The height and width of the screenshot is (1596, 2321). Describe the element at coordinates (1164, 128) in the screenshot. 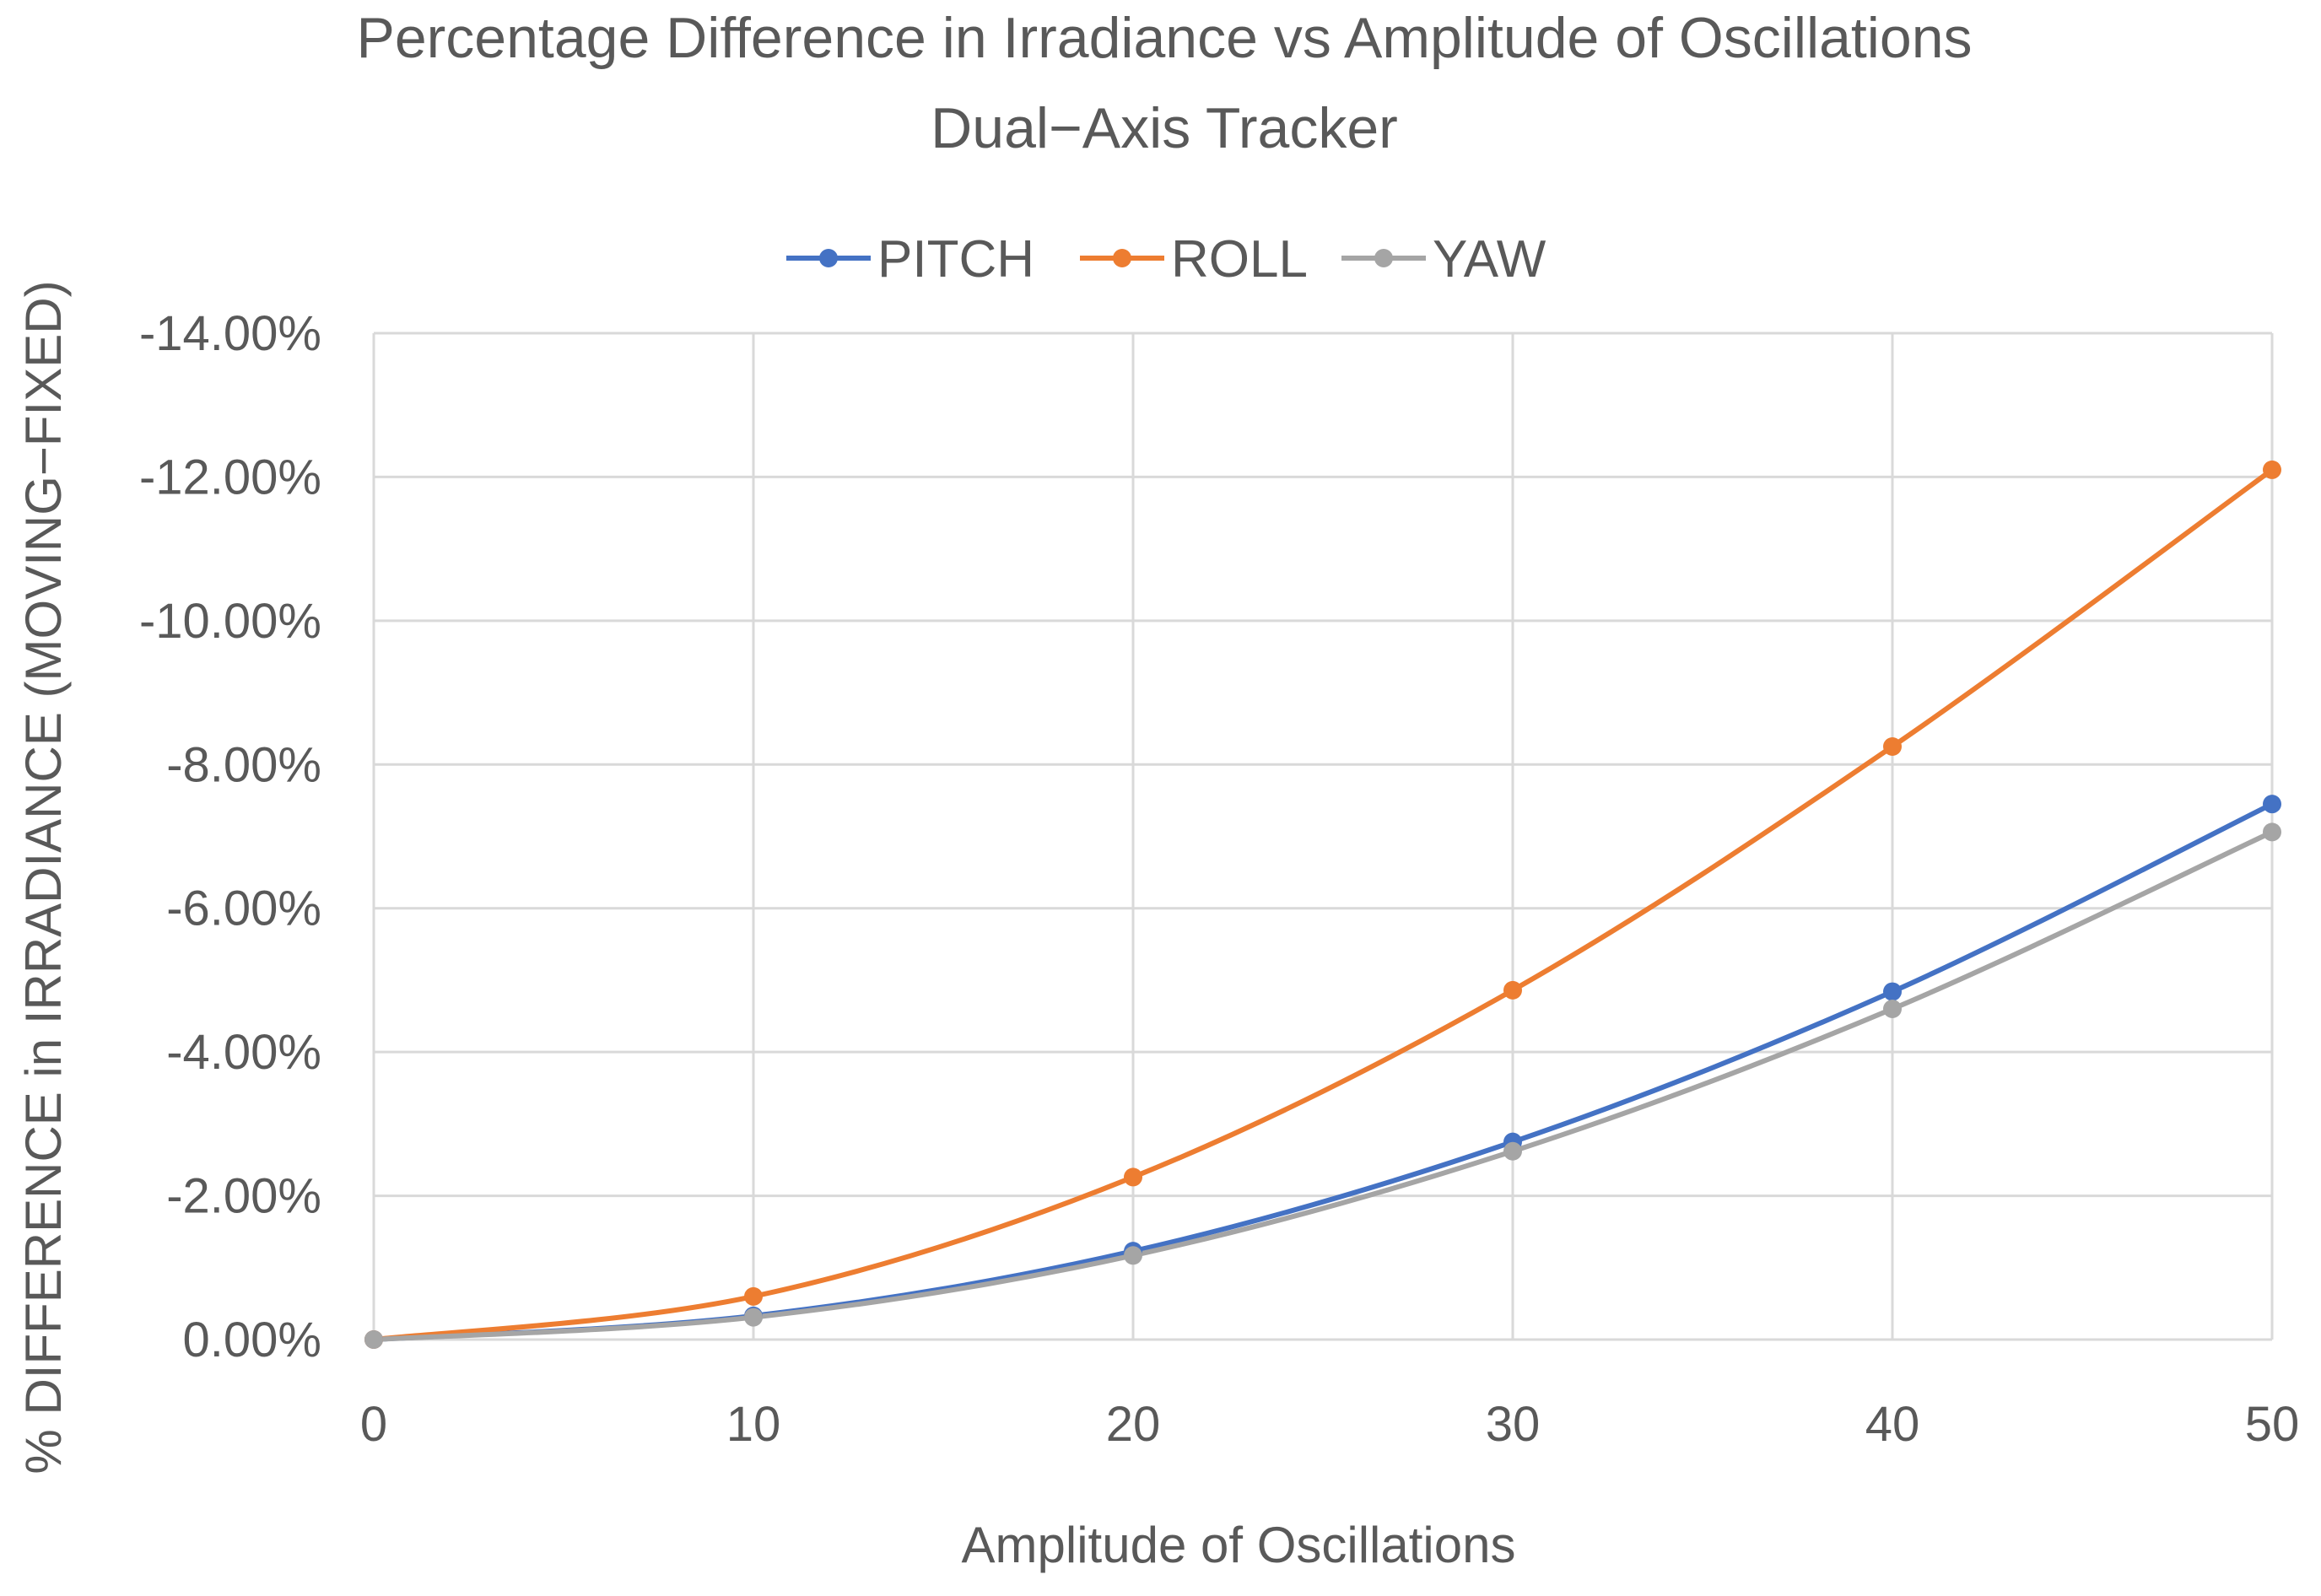

I see `chart-subtitle: Dual−Axis Tracker` at that location.